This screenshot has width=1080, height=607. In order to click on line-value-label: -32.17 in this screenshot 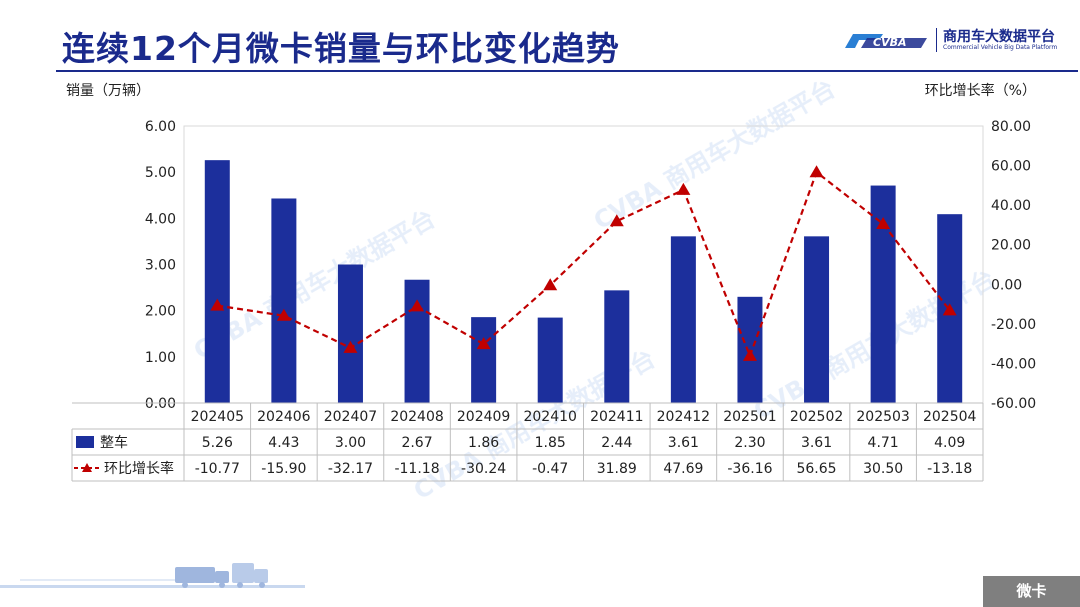, I will do `click(350, 469)`.